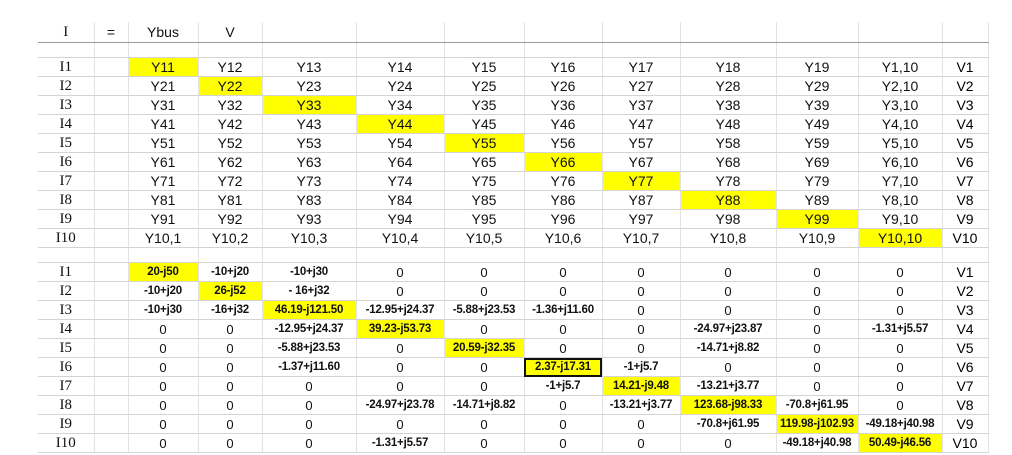 This screenshot has height=455, width=1012. What do you see at coordinates (965, 329) in the screenshot?
I see `voltage-label: V4` at bounding box center [965, 329].